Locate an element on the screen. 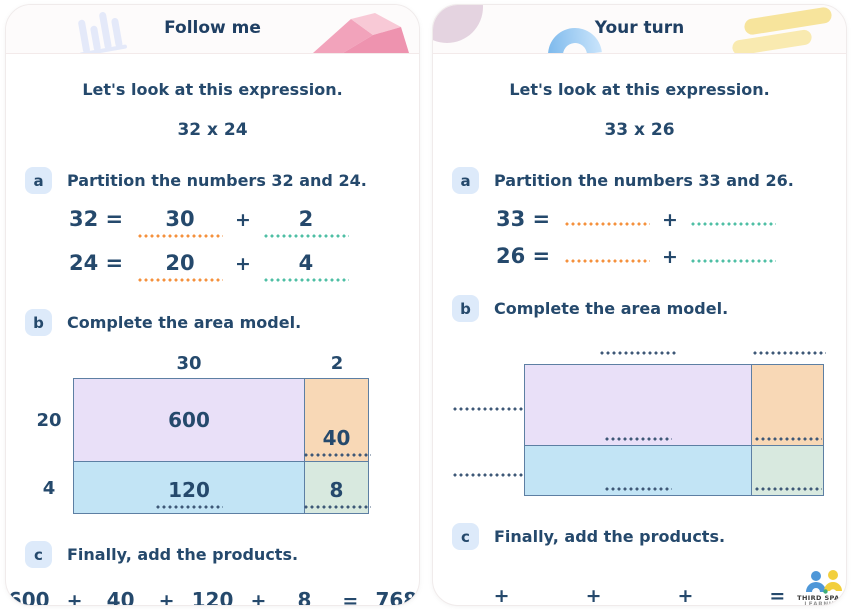 The height and width of the screenshot is (610, 852). section-a-instruction: Partition the numbers 33 and 26. is located at coordinates (644, 180).